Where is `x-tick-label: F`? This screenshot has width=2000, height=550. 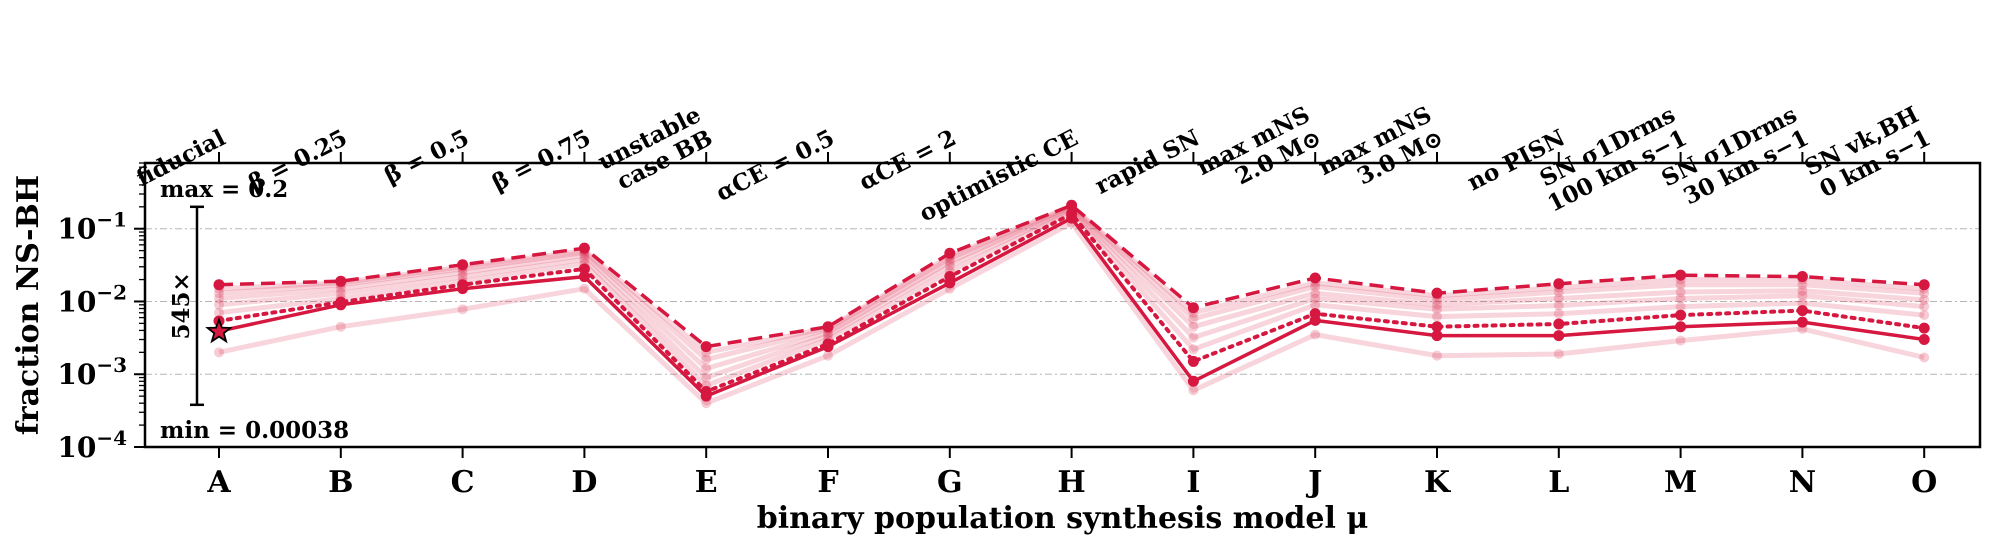
x-tick-label: F is located at coordinates (827, 482).